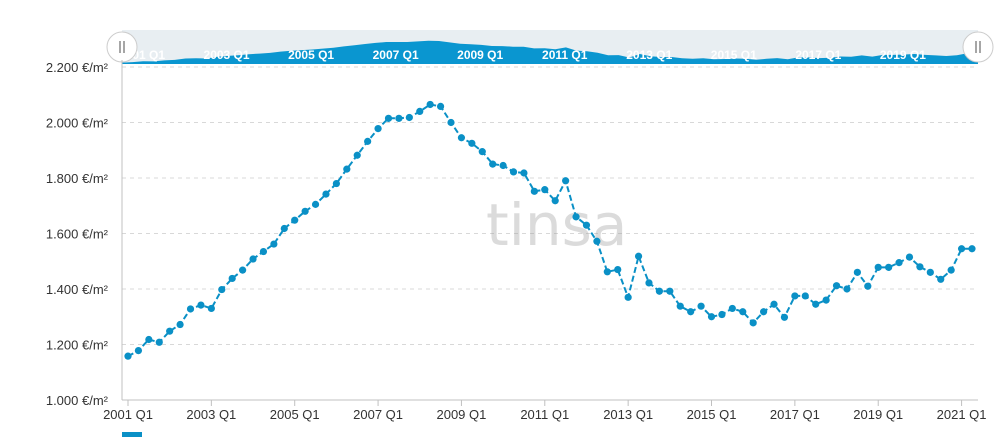 The image size is (1000, 437). Describe the element at coordinates (649, 55) in the screenshot. I see `navigator-label: 2013 Q1` at that location.